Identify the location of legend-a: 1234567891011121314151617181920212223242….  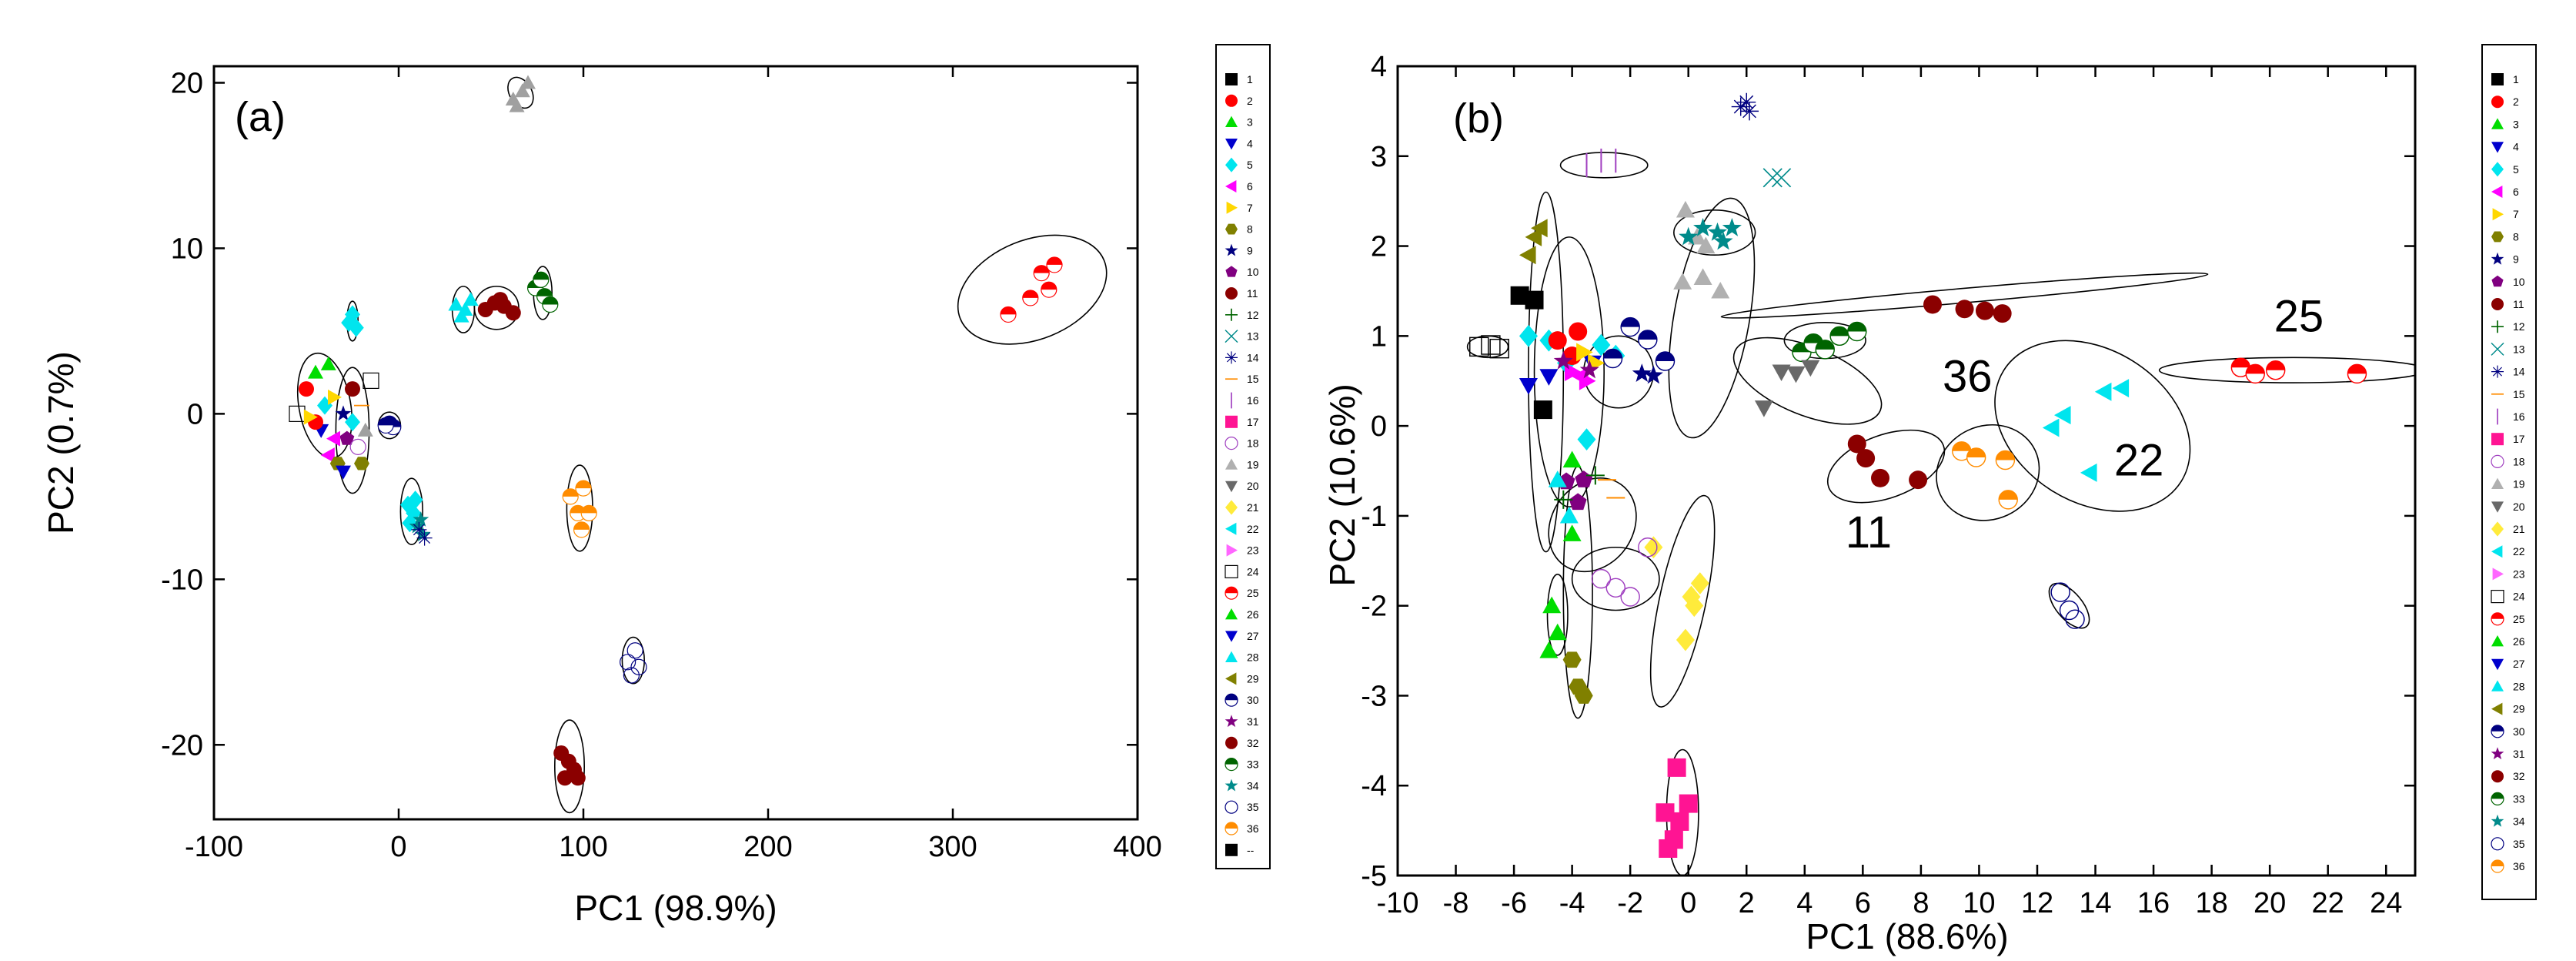
(1243, 457).